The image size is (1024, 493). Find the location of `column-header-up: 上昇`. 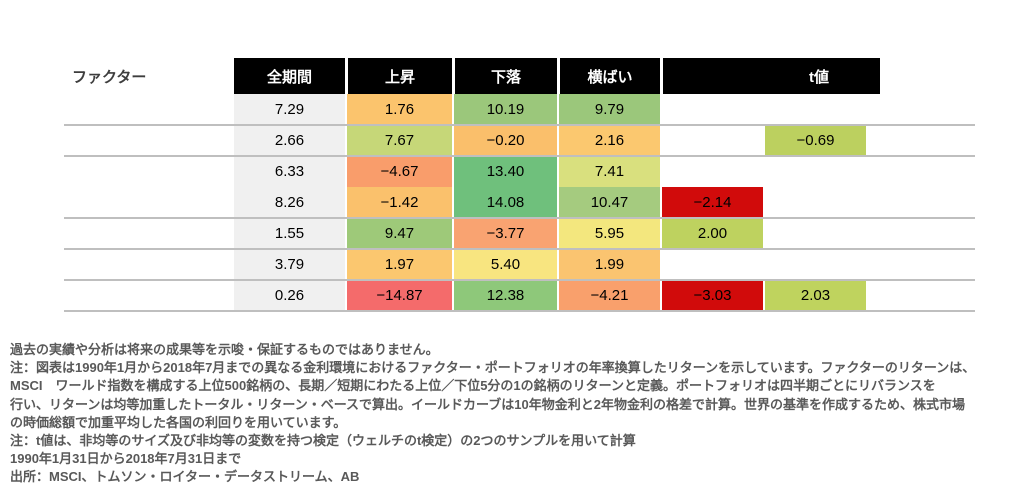

column-header-up: 上昇 is located at coordinates (398, 76).